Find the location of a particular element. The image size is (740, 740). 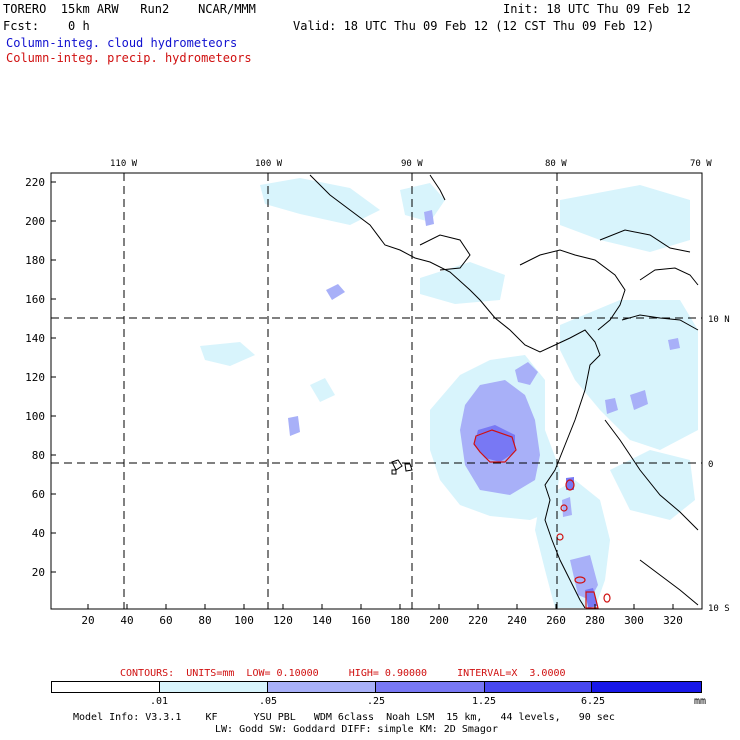

field-label-cloud: Column-integ. cloud hydrometeors is located at coordinates (122, 43).